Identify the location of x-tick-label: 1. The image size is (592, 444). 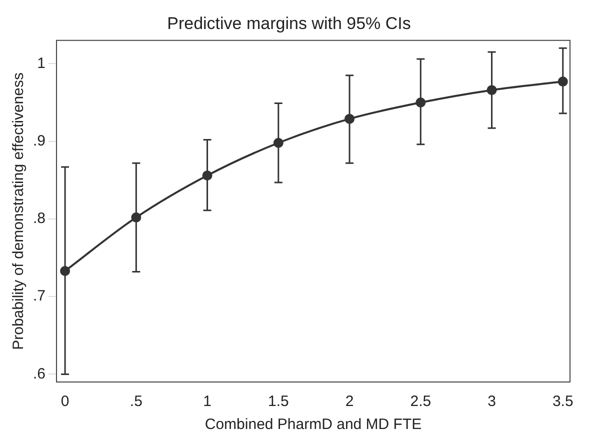
(207, 401).